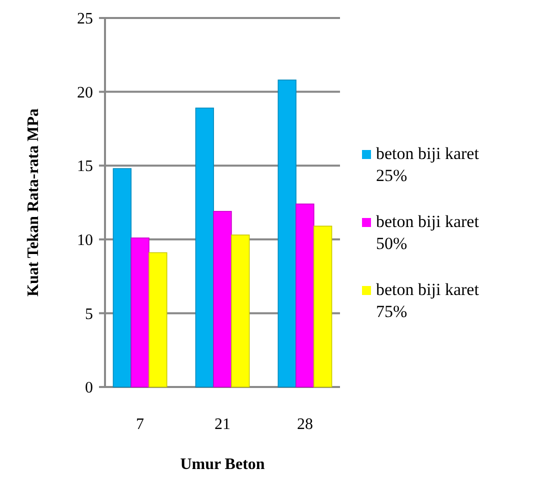  What do you see at coordinates (85, 167) in the screenshot?
I see `y-tick-label: 15` at bounding box center [85, 167].